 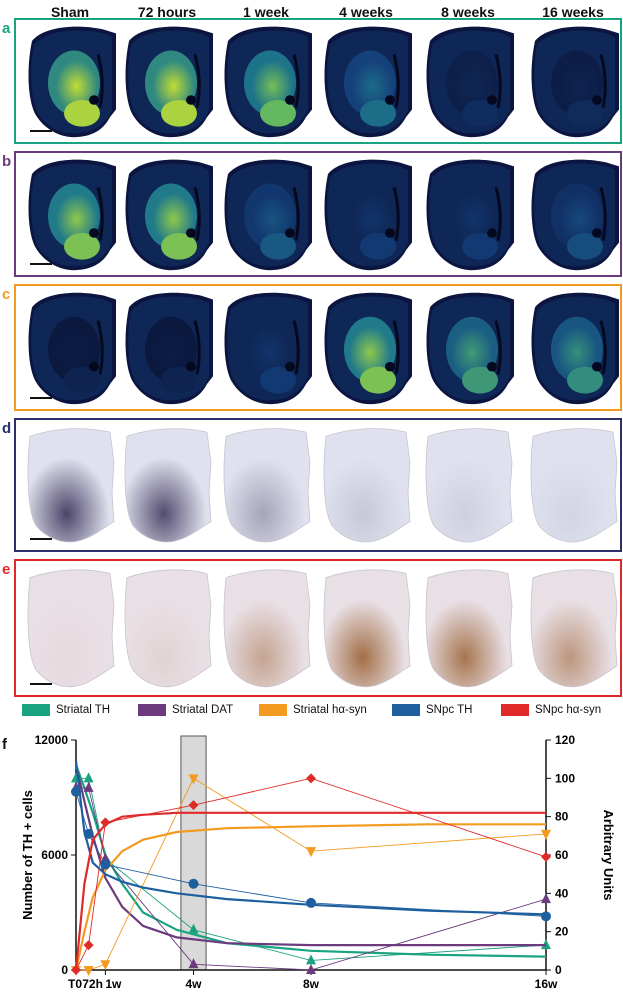 I want to click on y-tick-label-right: 100, so click(x=565, y=778).